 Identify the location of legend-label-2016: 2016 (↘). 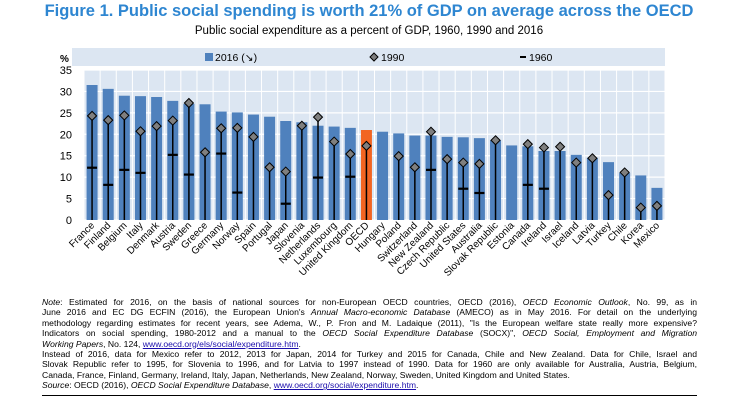
(236, 58).